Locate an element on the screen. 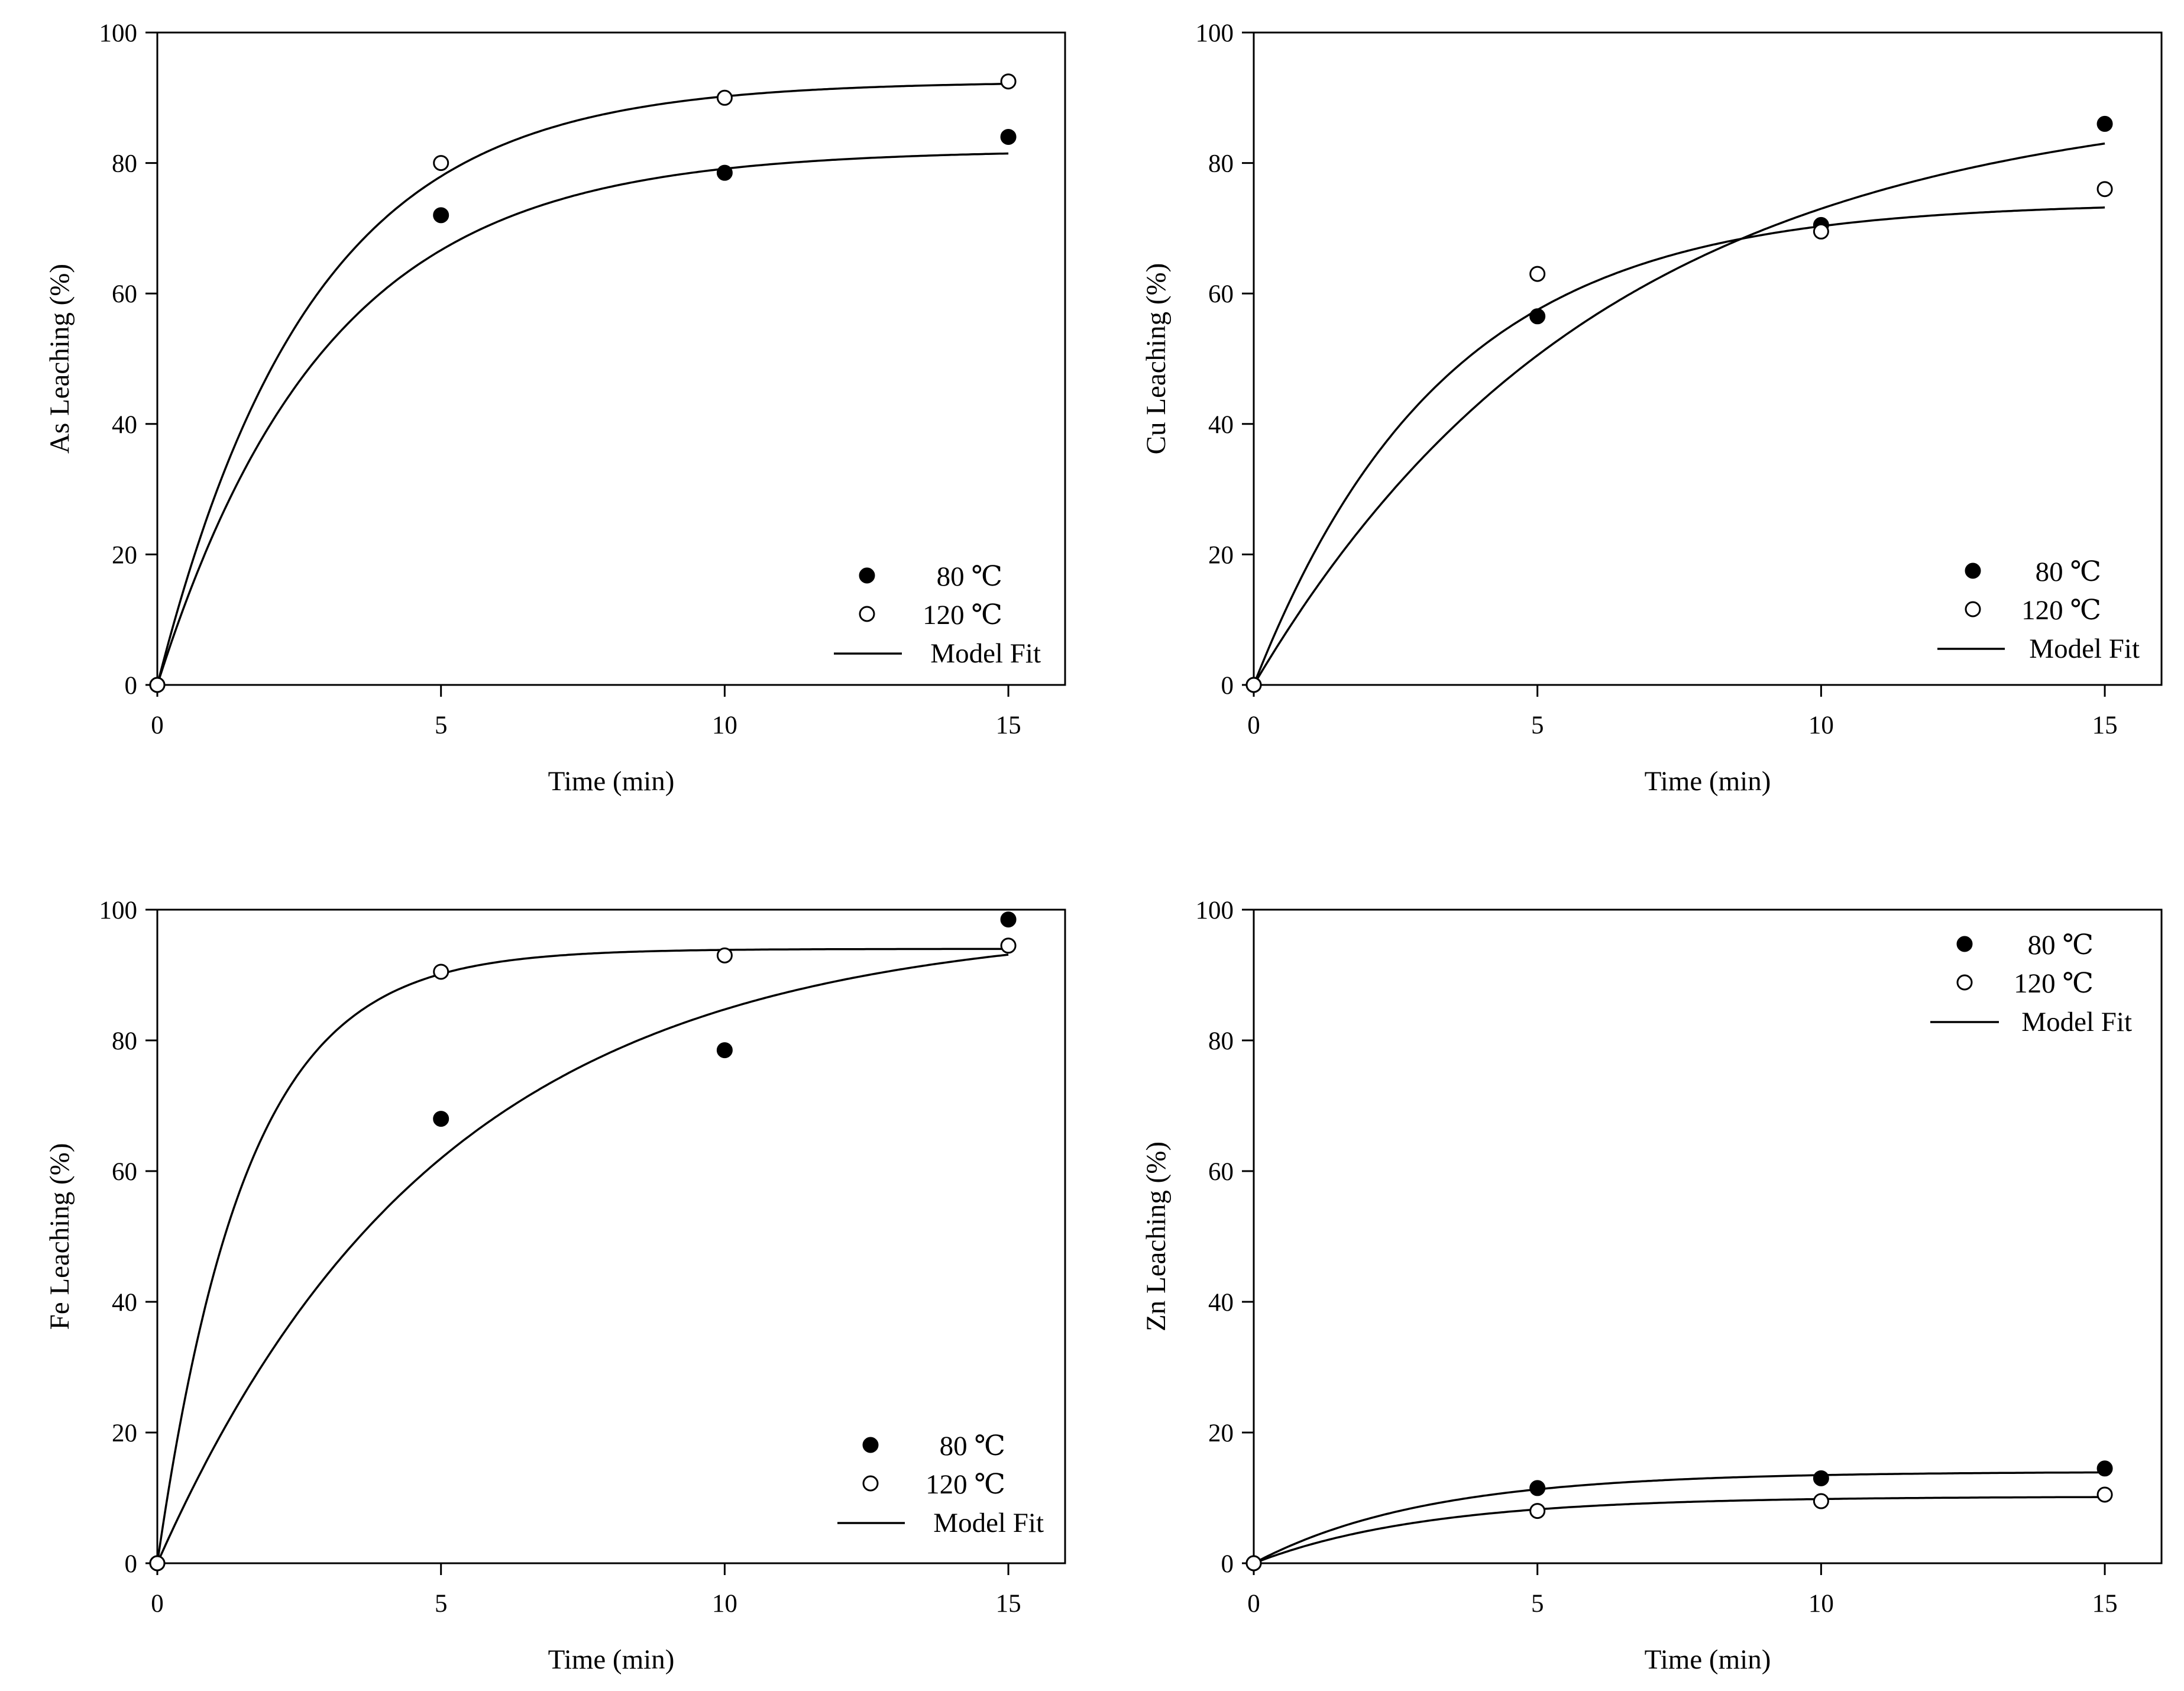  y-axis-label: Fe Leaching (%) is located at coordinates (59, 1236).